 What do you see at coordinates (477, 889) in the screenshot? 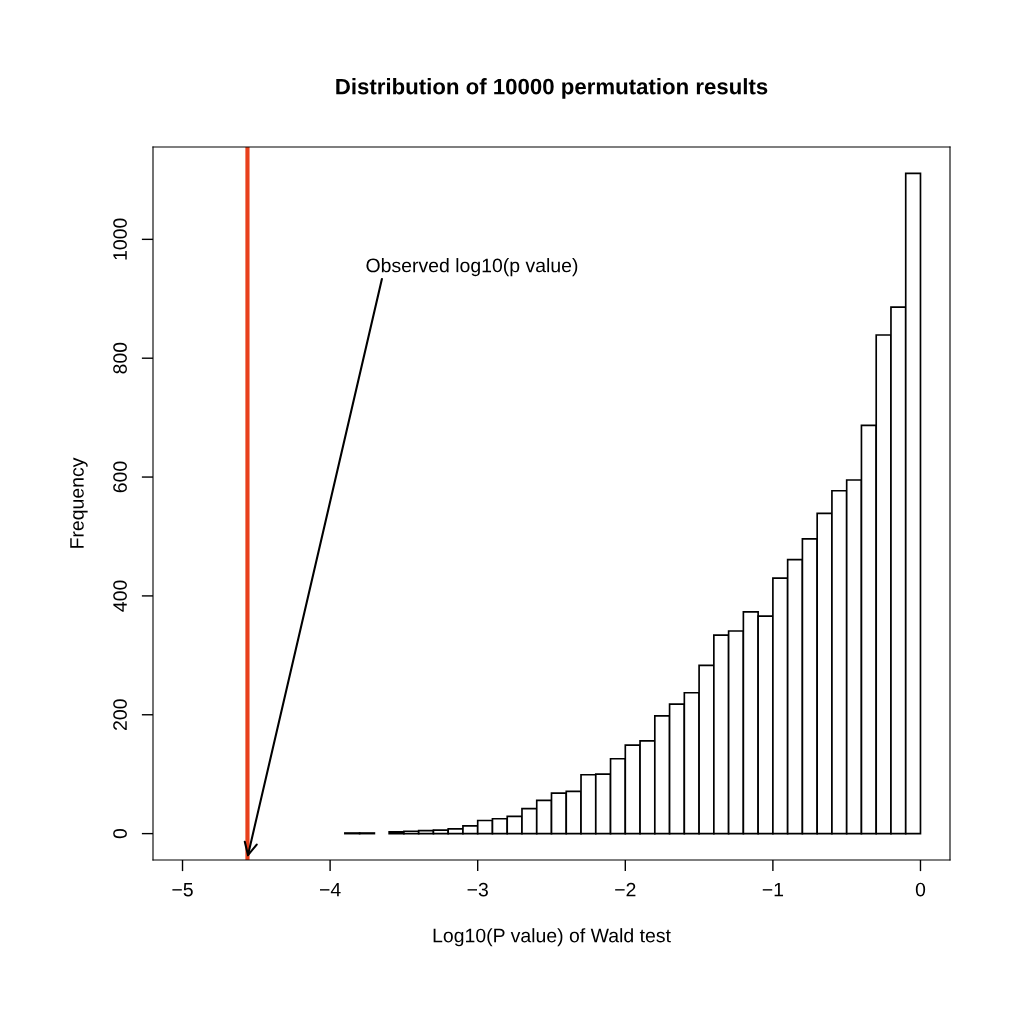
I see `x-tick-label: −3` at bounding box center [477, 889].